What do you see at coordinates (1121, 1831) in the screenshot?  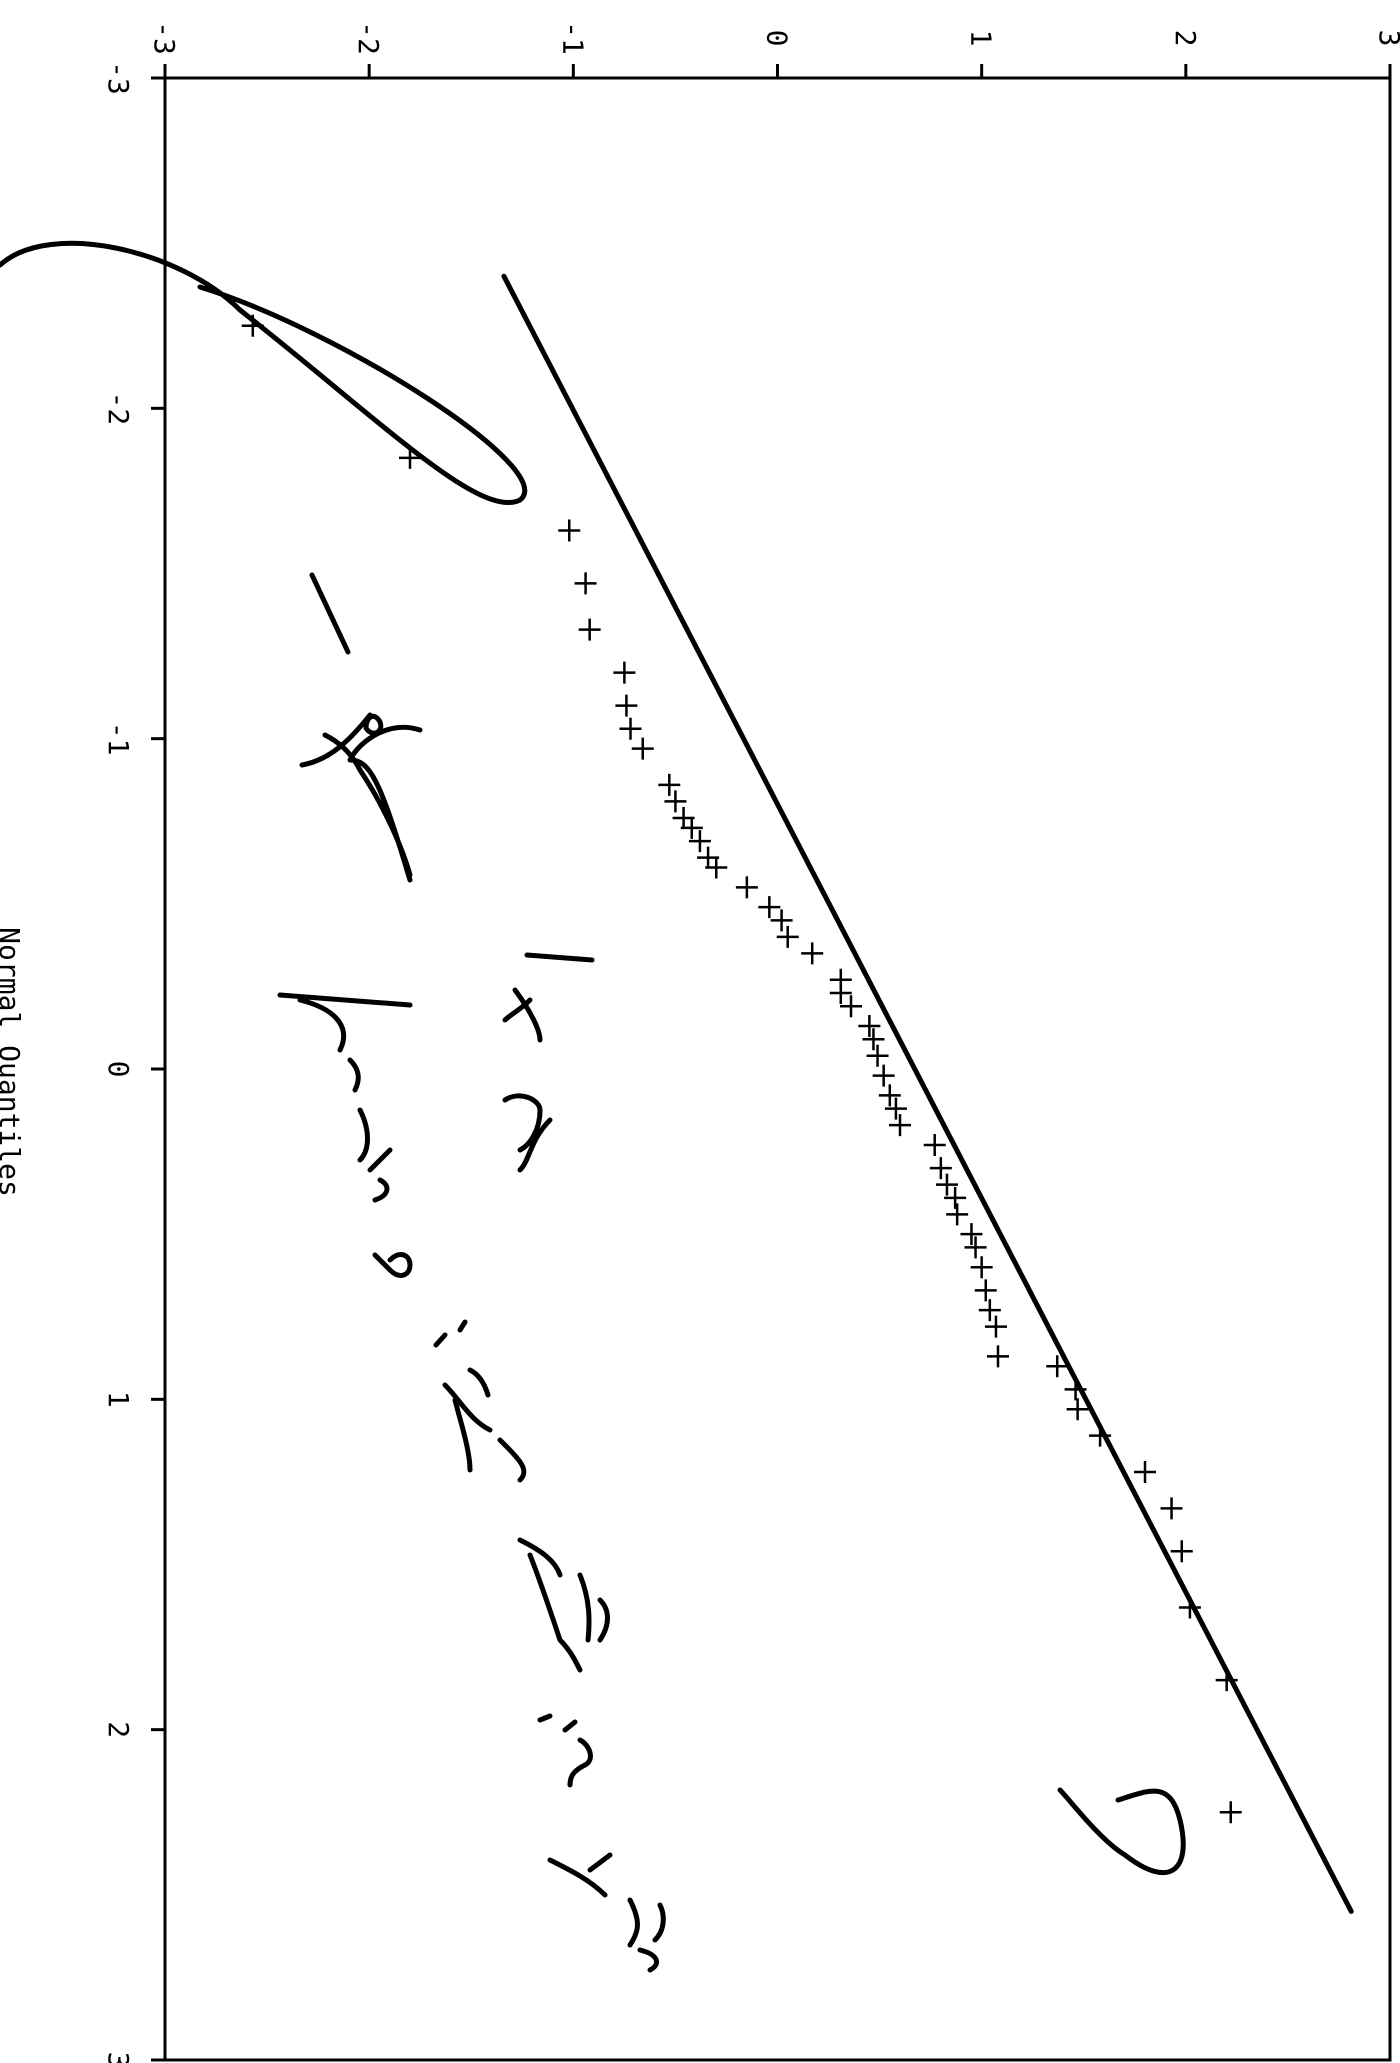 I see `outlier-ellipse-upper` at bounding box center [1121, 1831].